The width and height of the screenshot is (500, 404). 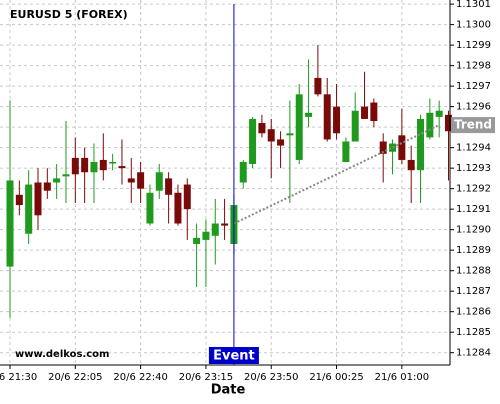 I want to click on event-label-box, so click(x=233, y=355).